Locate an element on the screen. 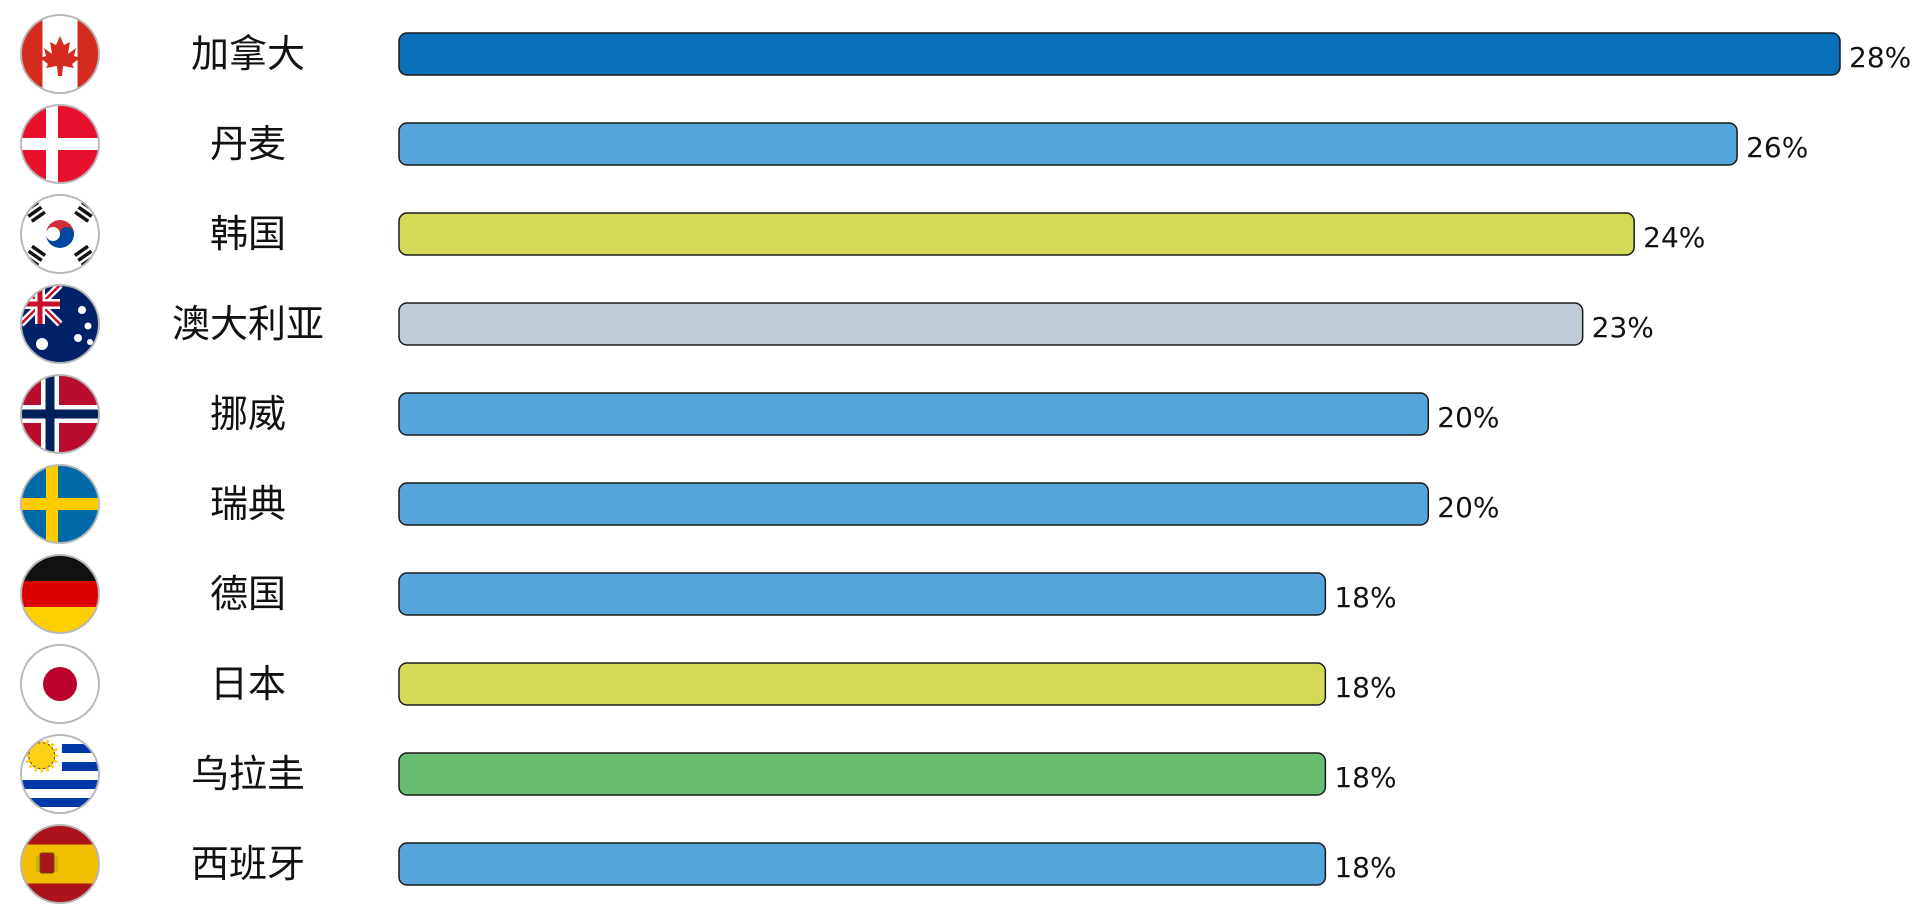 This screenshot has width=1920, height=916. category-label: 西班牙 is located at coordinates (248, 864).